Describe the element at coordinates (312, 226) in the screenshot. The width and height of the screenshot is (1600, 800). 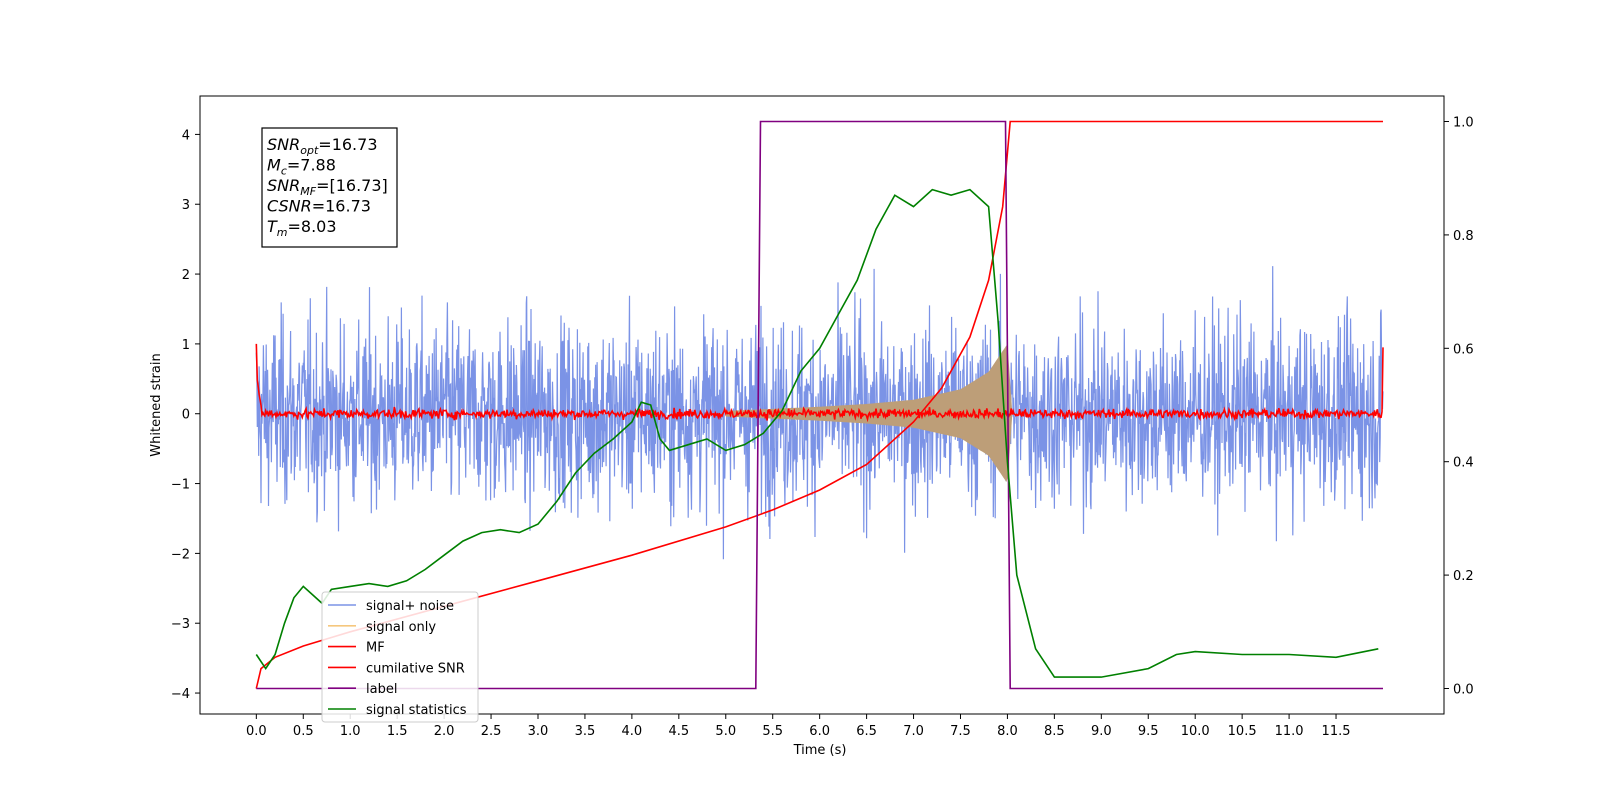
I see `stat-value: =8.03` at that location.